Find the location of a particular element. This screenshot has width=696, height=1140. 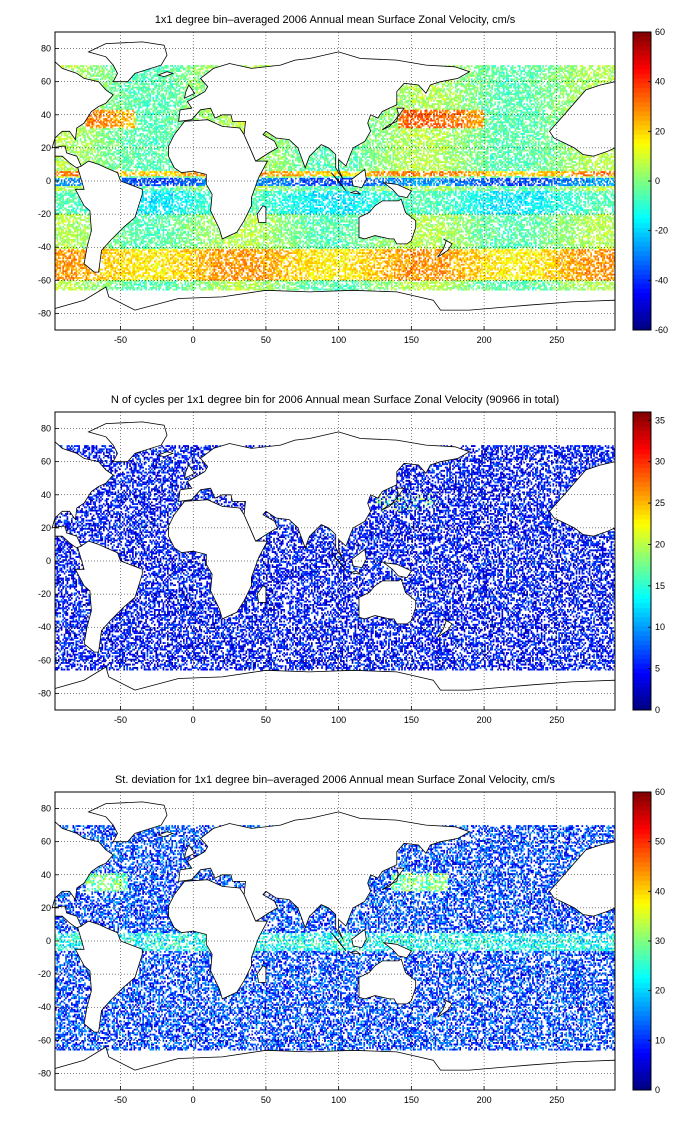

colorbar-tick-label: 0 is located at coordinates (657, 181).